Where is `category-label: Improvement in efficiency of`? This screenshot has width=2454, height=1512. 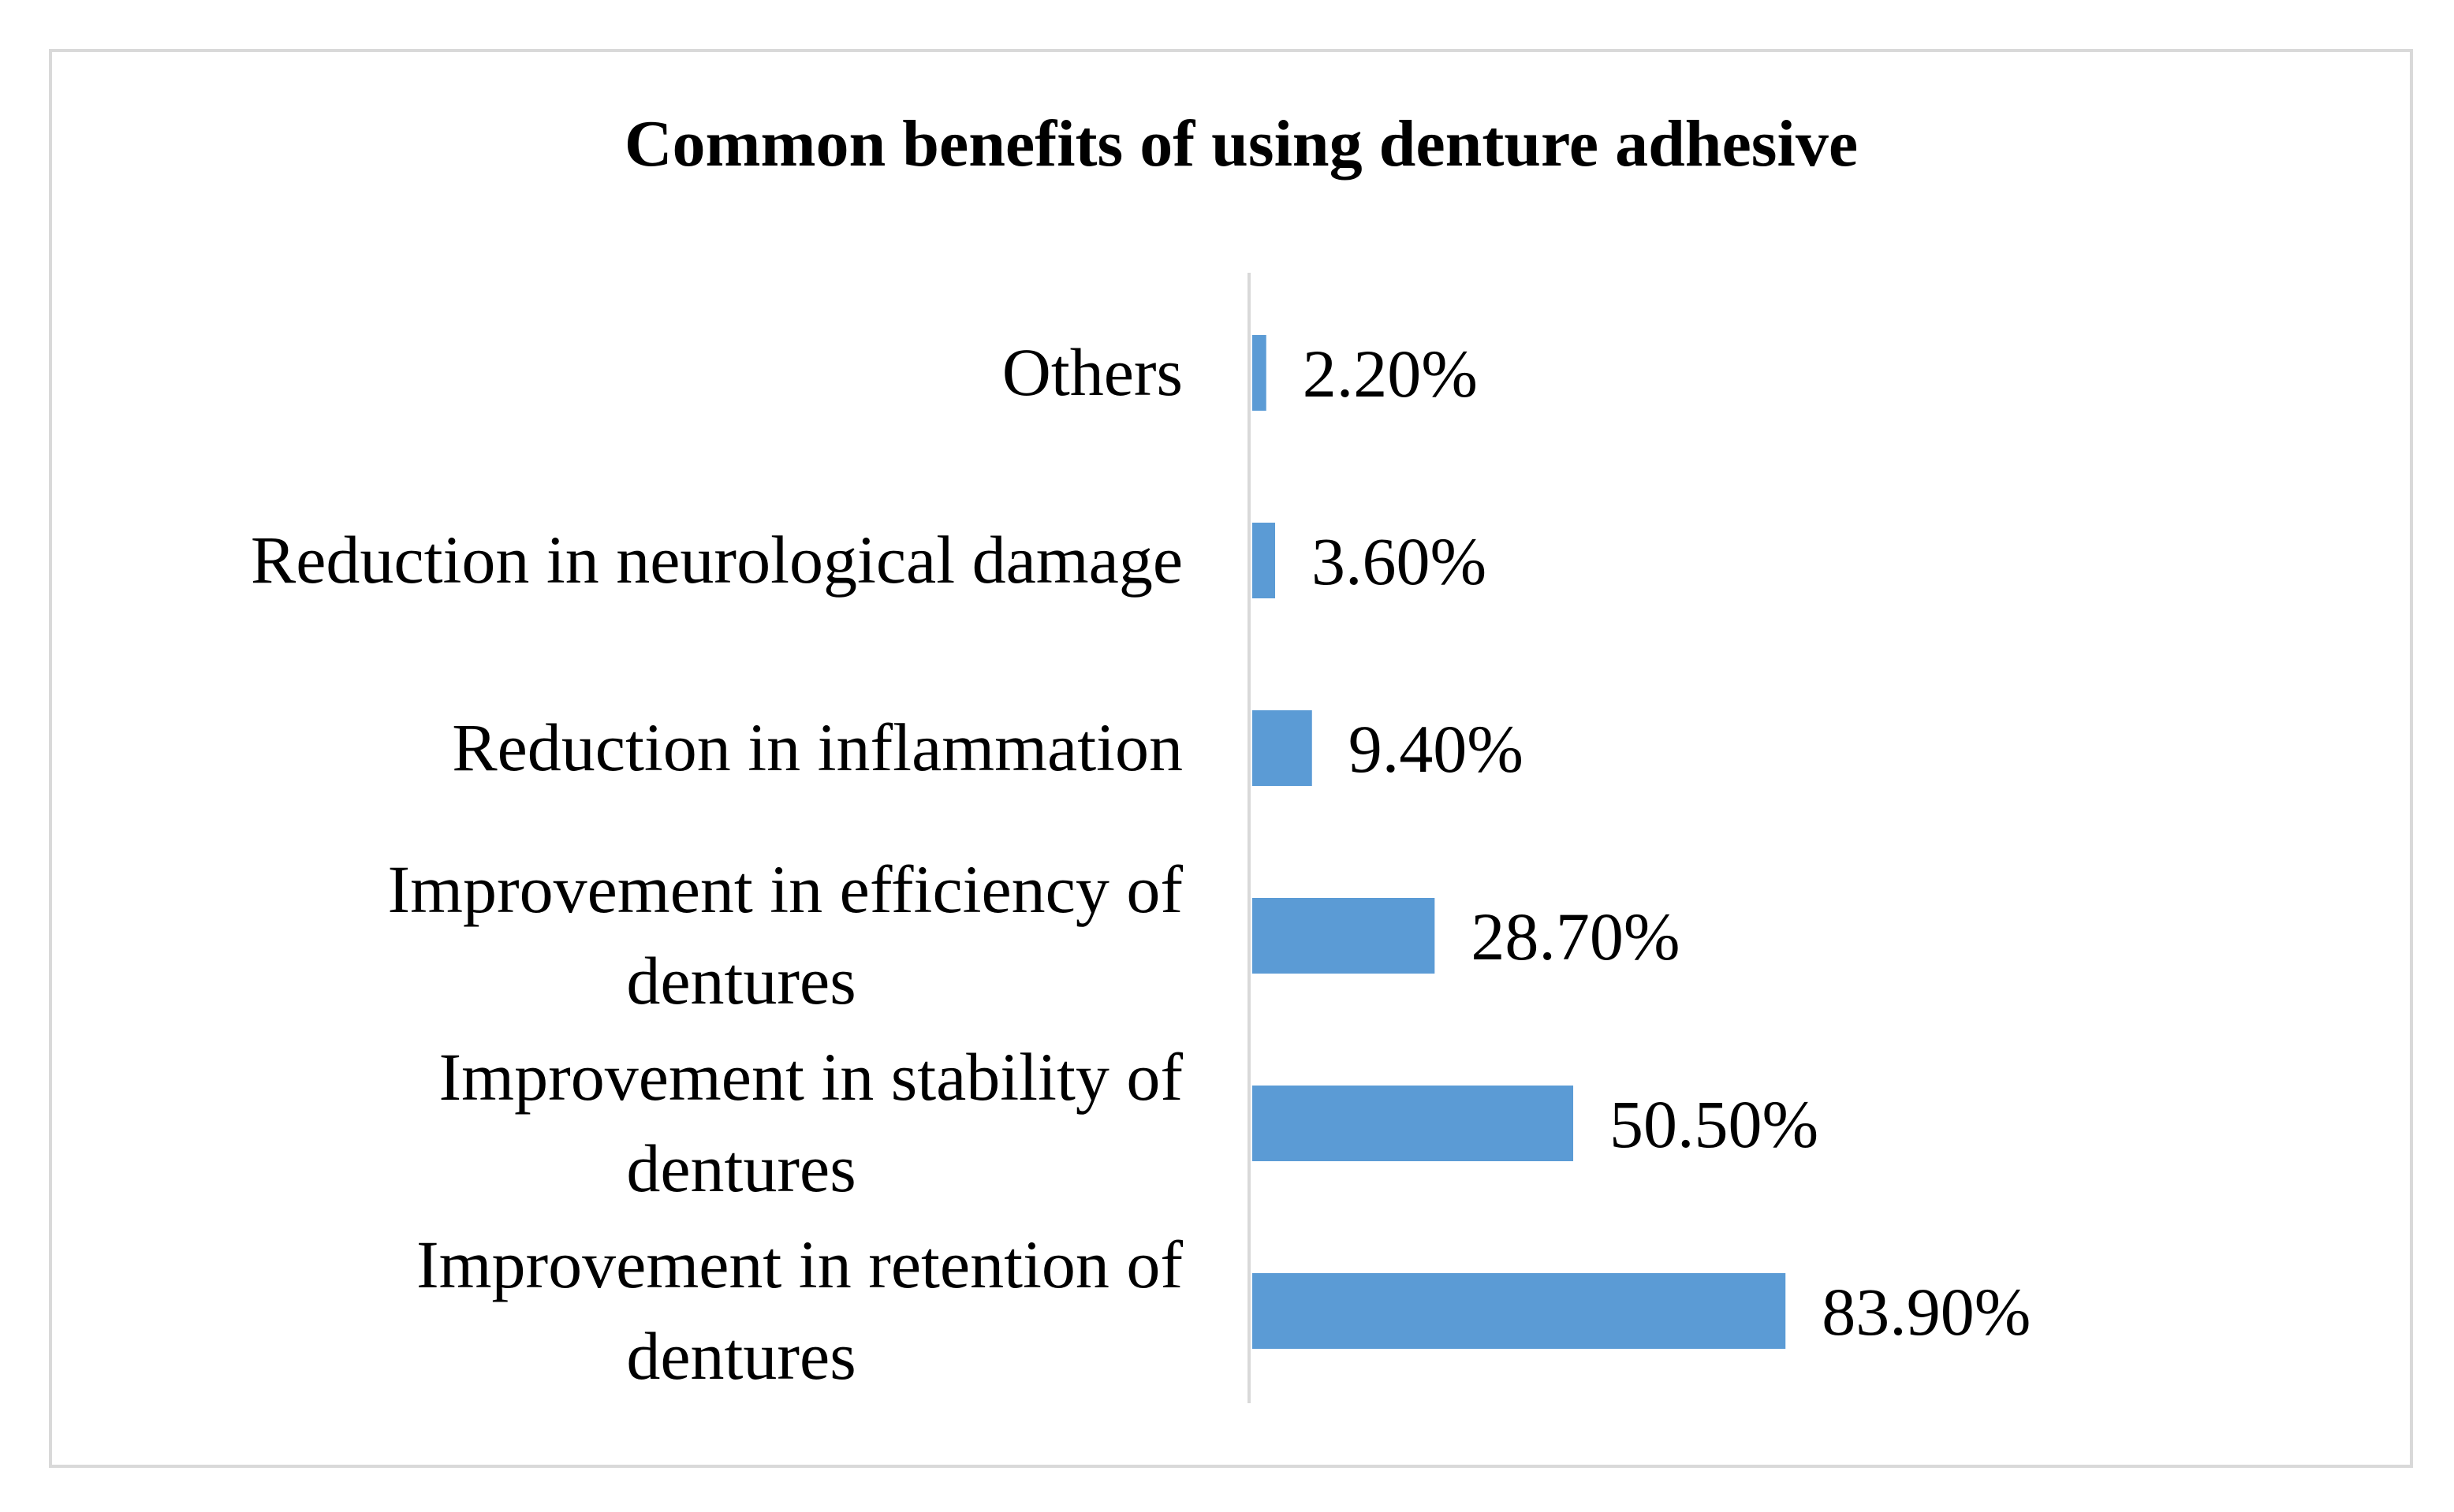
category-label: Improvement in efficiency of is located at coordinates (785, 889).